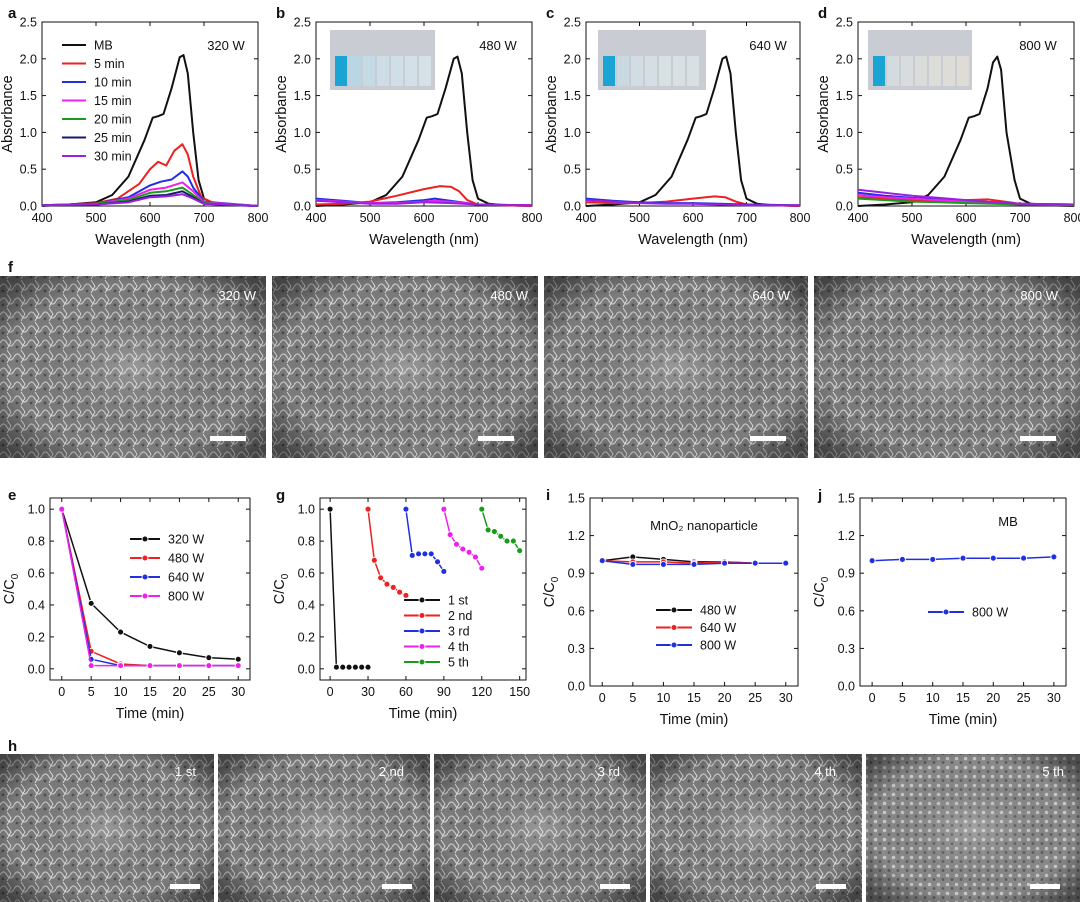  Describe the element at coordinates (1008, 521) in the screenshot. I see `panel-annotation: MB` at that location.